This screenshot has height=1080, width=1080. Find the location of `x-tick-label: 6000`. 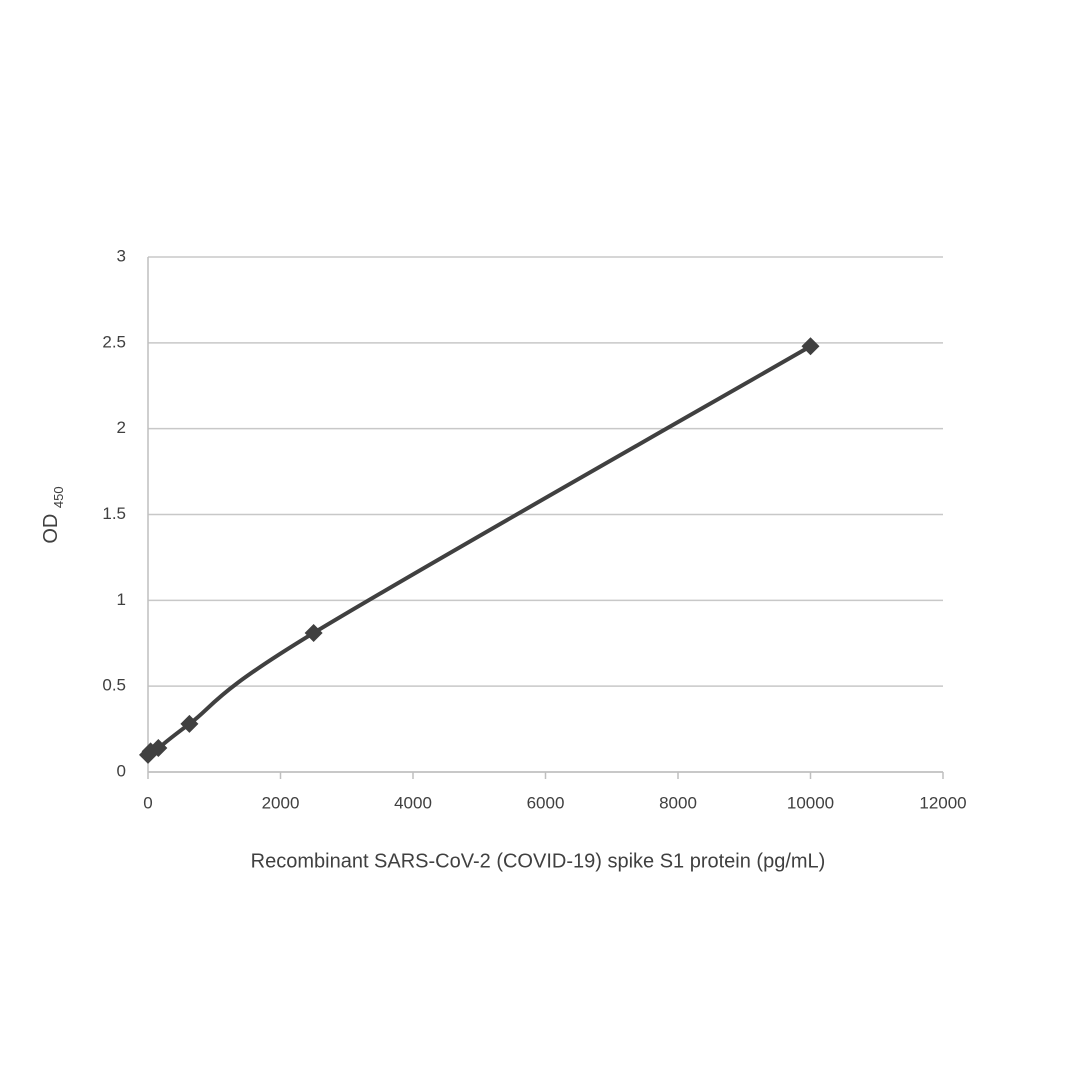

x-tick-label: 6000 is located at coordinates (546, 802).